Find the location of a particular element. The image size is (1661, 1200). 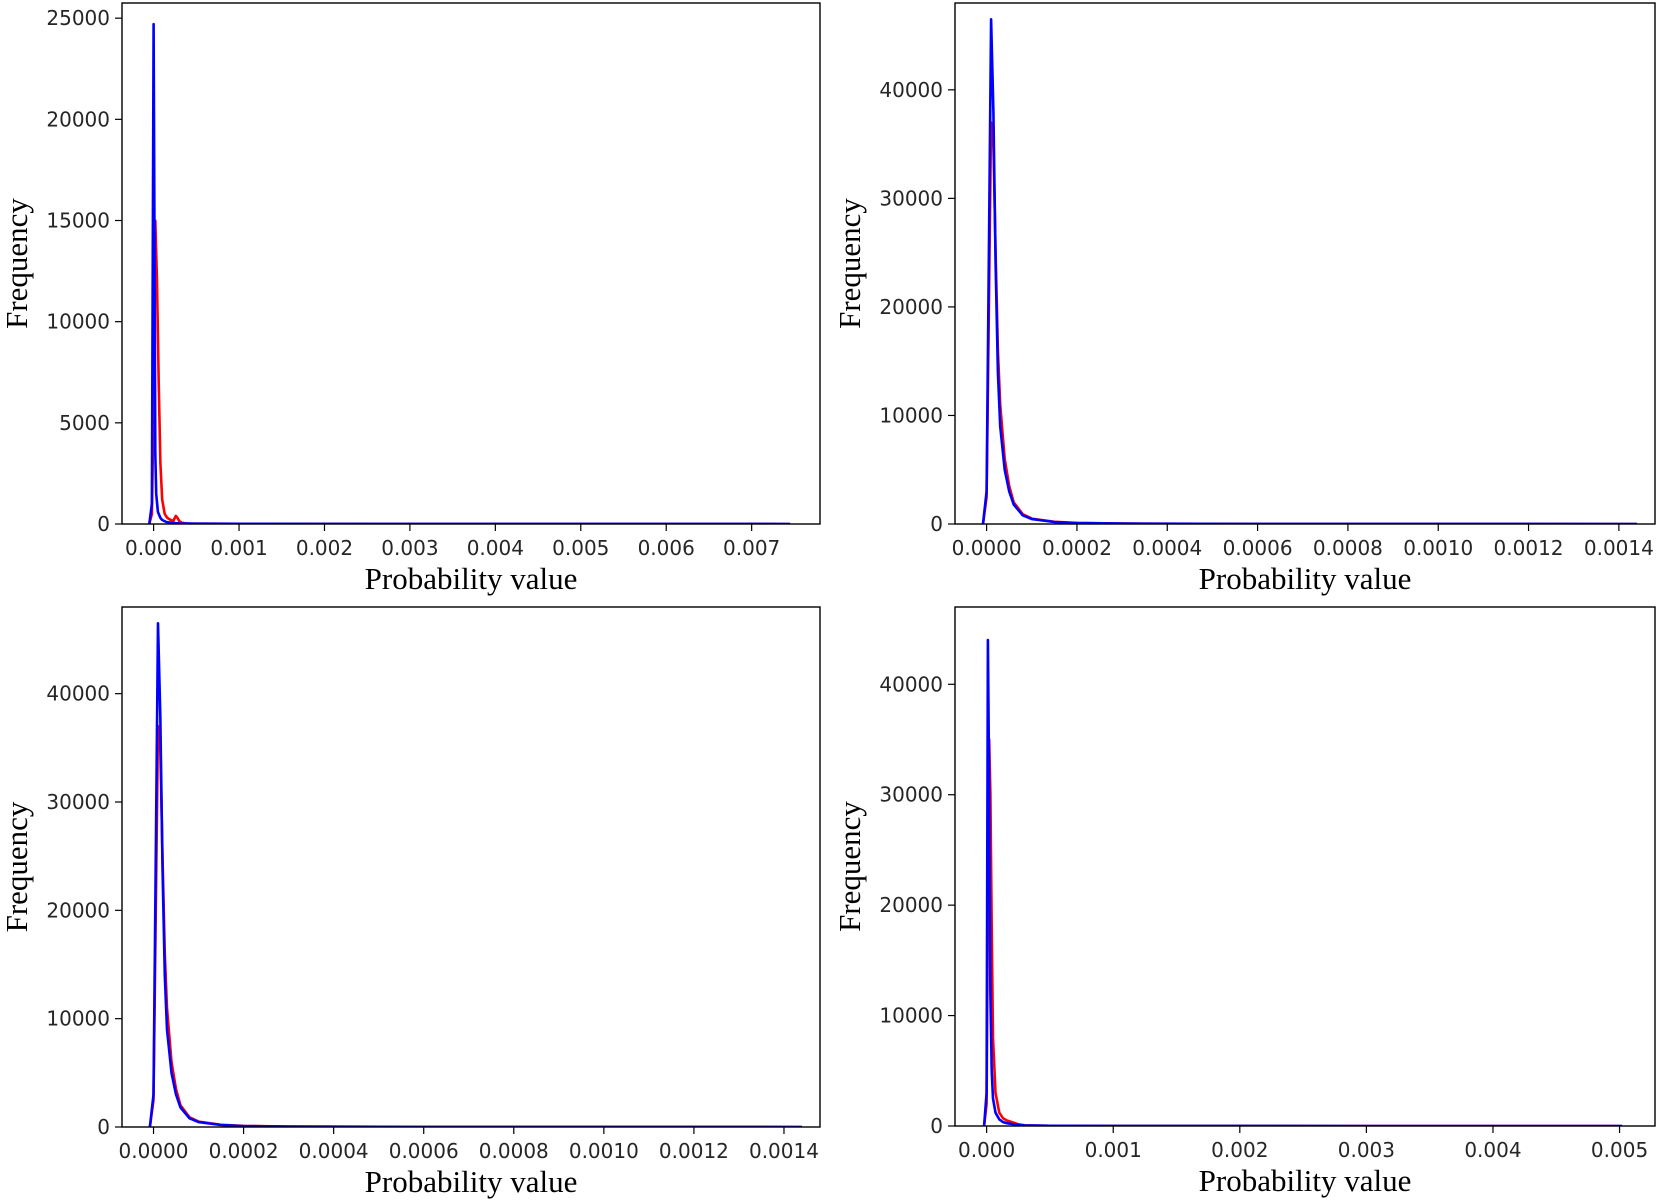

y-tick-label: 5000 is located at coordinates (84, 423).